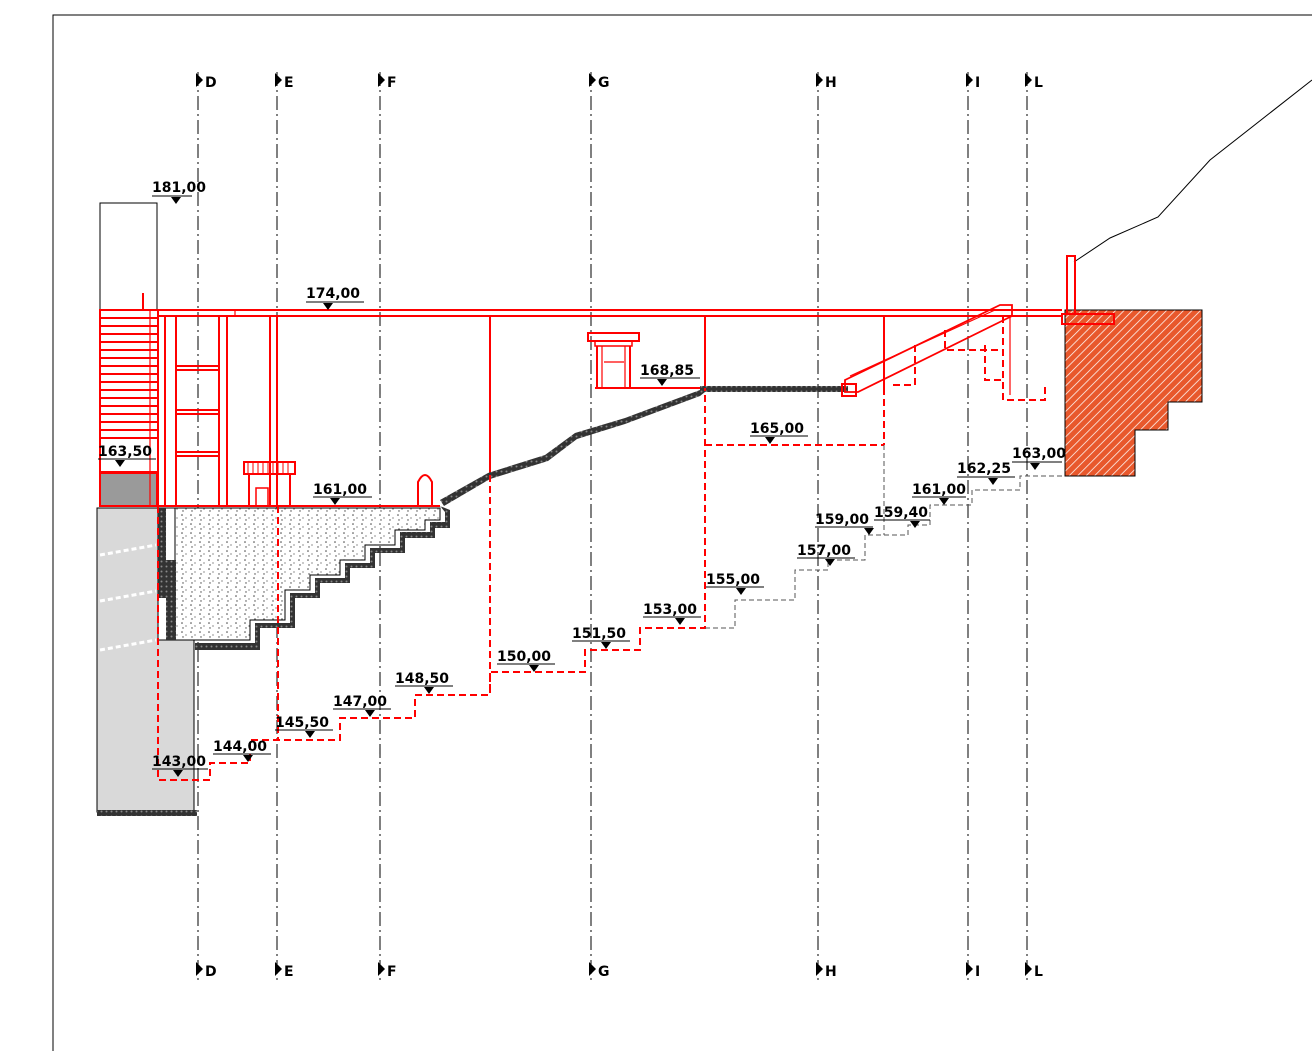  What do you see at coordinates (179, 188) in the screenshot?
I see `elevation-label: 181,00` at bounding box center [179, 188].